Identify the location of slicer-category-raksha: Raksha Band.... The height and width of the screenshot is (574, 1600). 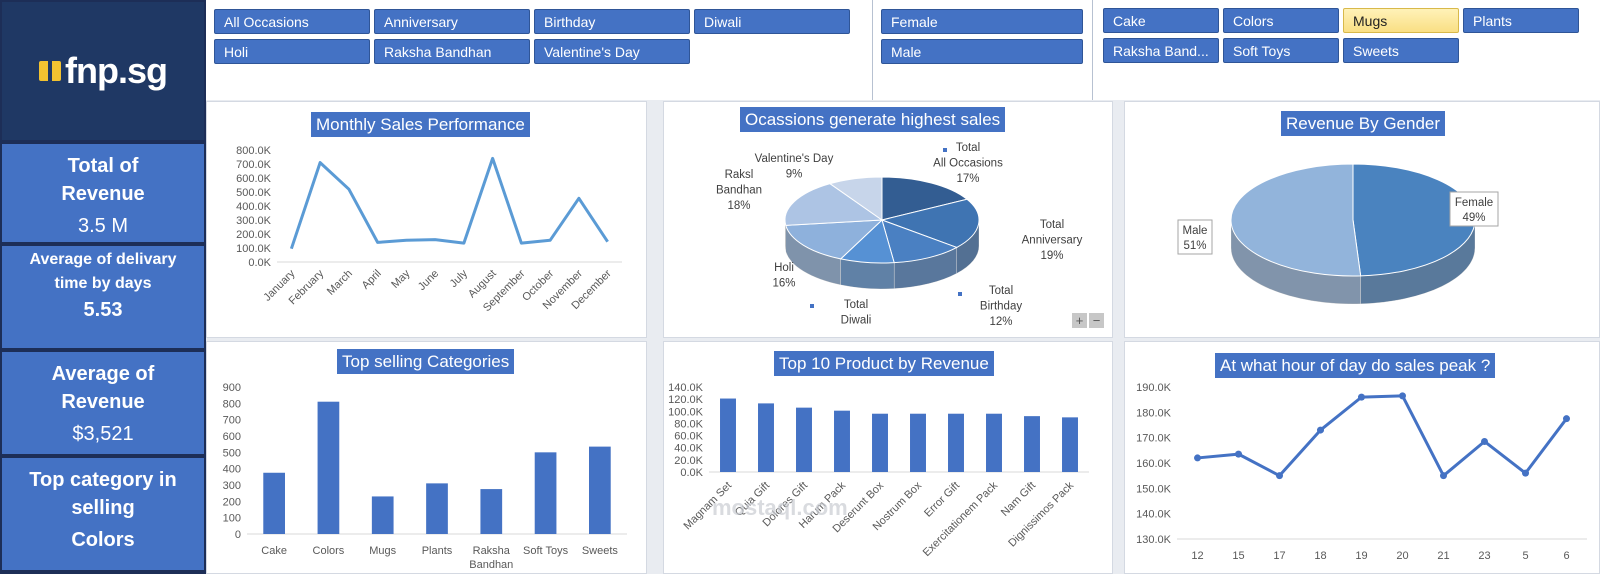
(1161, 50).